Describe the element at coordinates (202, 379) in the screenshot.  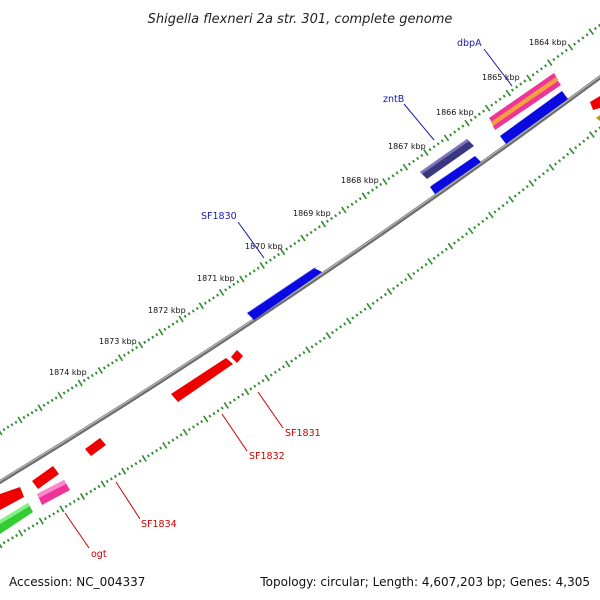
I see `gene-sf1832` at that location.